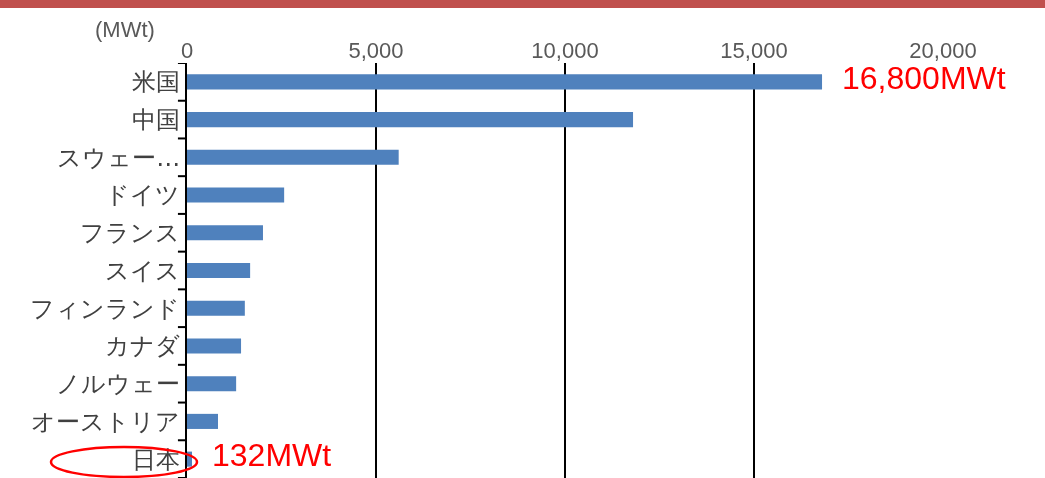 This screenshot has height=478, width=1045. Describe the element at coordinates (130, 233) in the screenshot. I see `y-tick-label: フランス` at that location.